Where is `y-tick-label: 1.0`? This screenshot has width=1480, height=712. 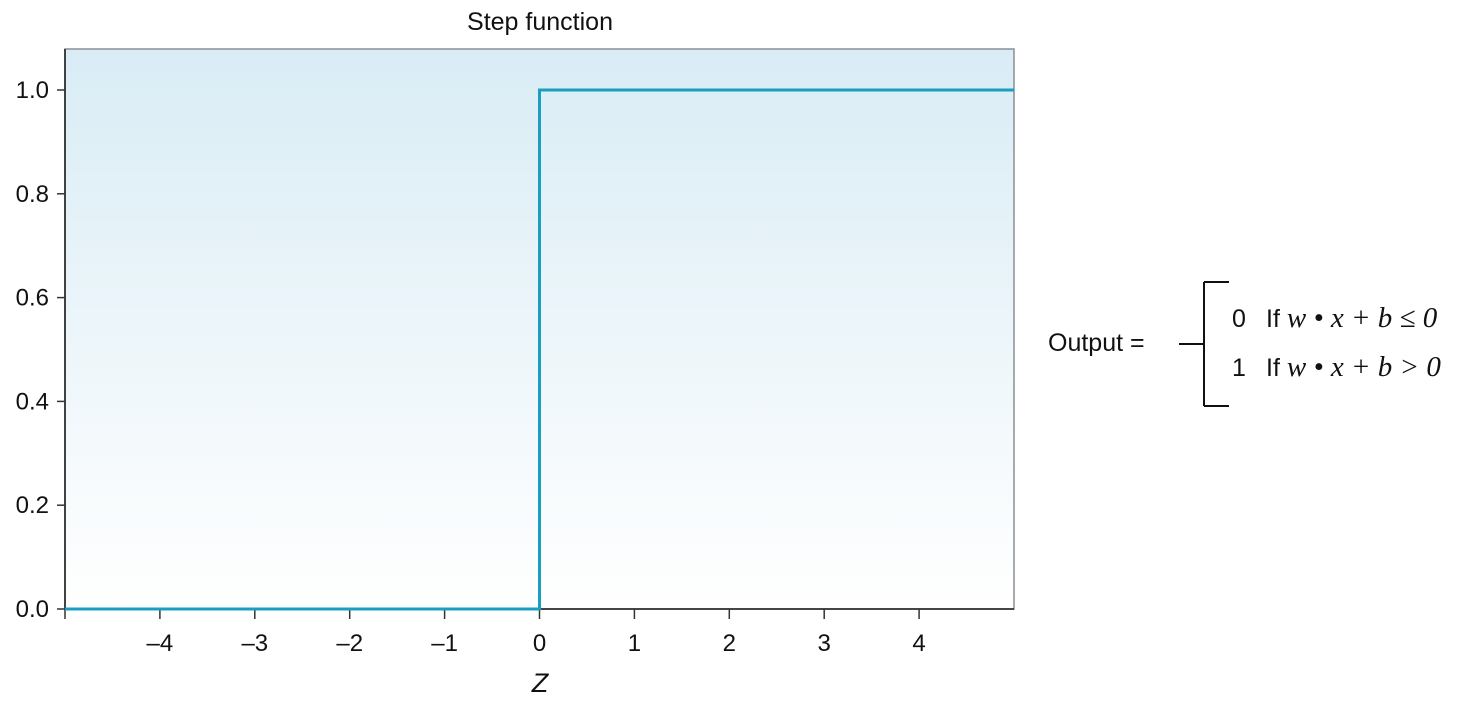 y-tick-label: 1.0 is located at coordinates (32, 90).